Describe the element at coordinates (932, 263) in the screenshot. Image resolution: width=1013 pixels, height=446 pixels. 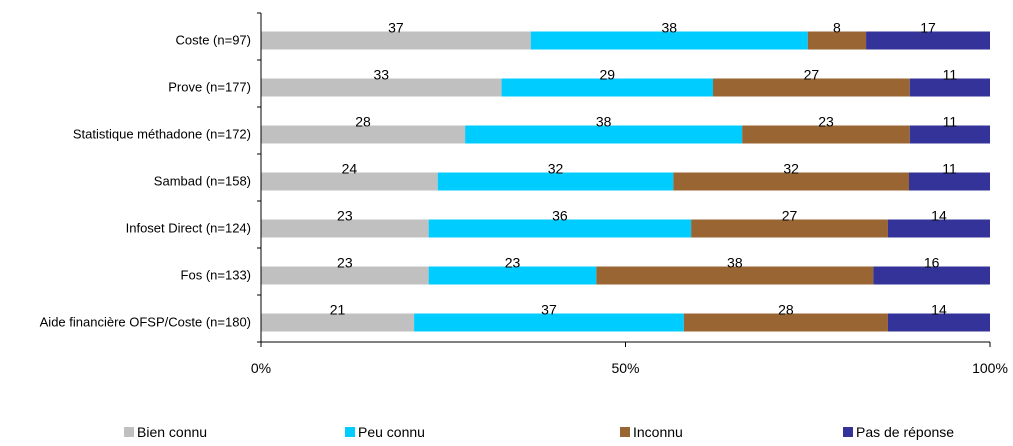
I see `data-label: 16` at that location.